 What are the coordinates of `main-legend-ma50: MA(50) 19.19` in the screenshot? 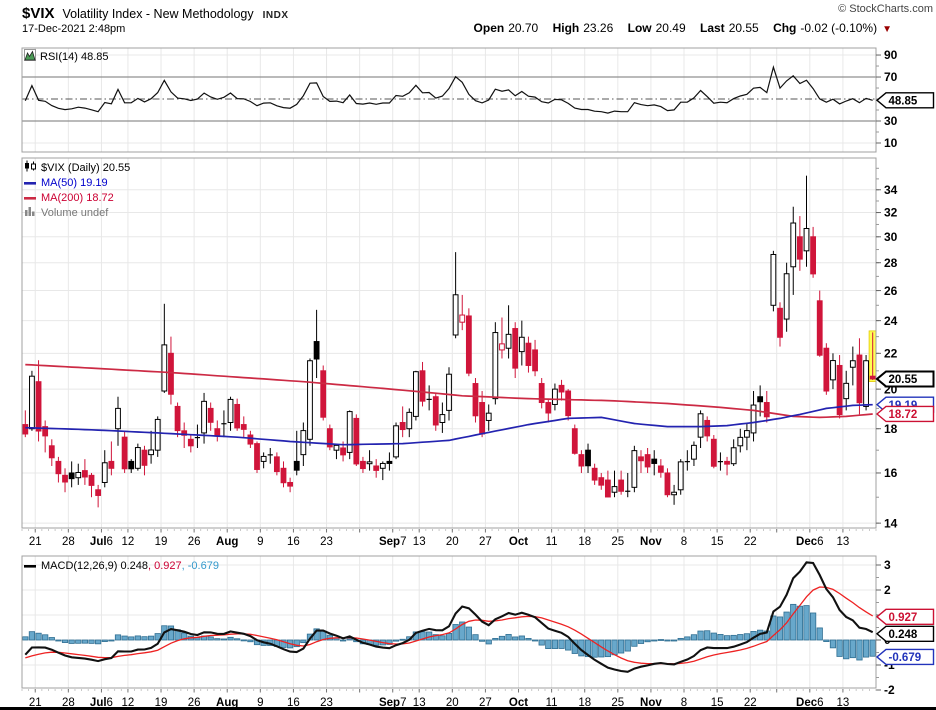 It's located at (74, 183).